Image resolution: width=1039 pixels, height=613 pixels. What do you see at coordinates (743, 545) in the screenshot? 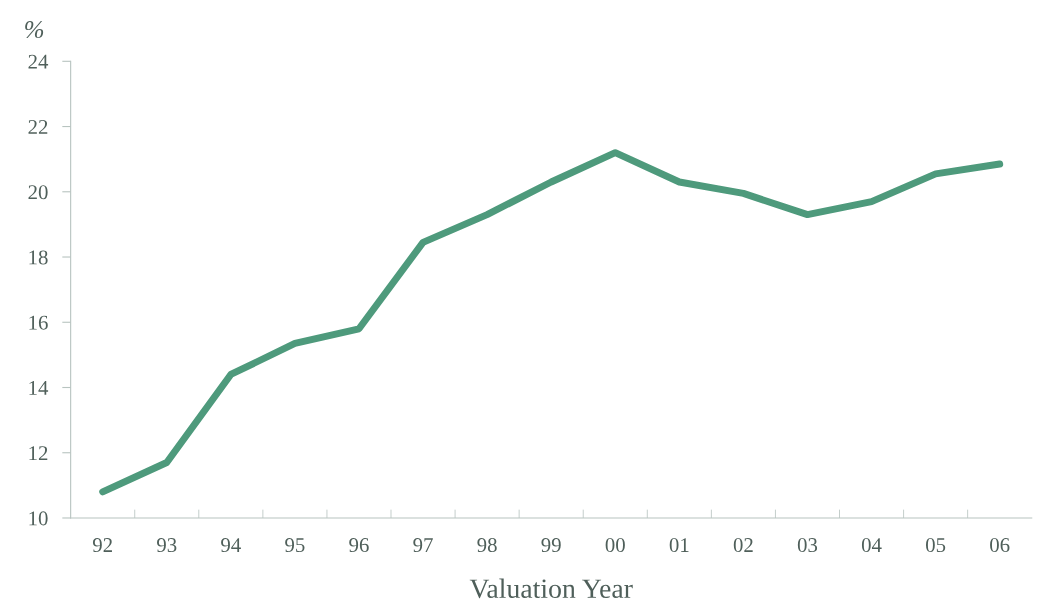
I see `x-tick-label: 02` at bounding box center [743, 545].